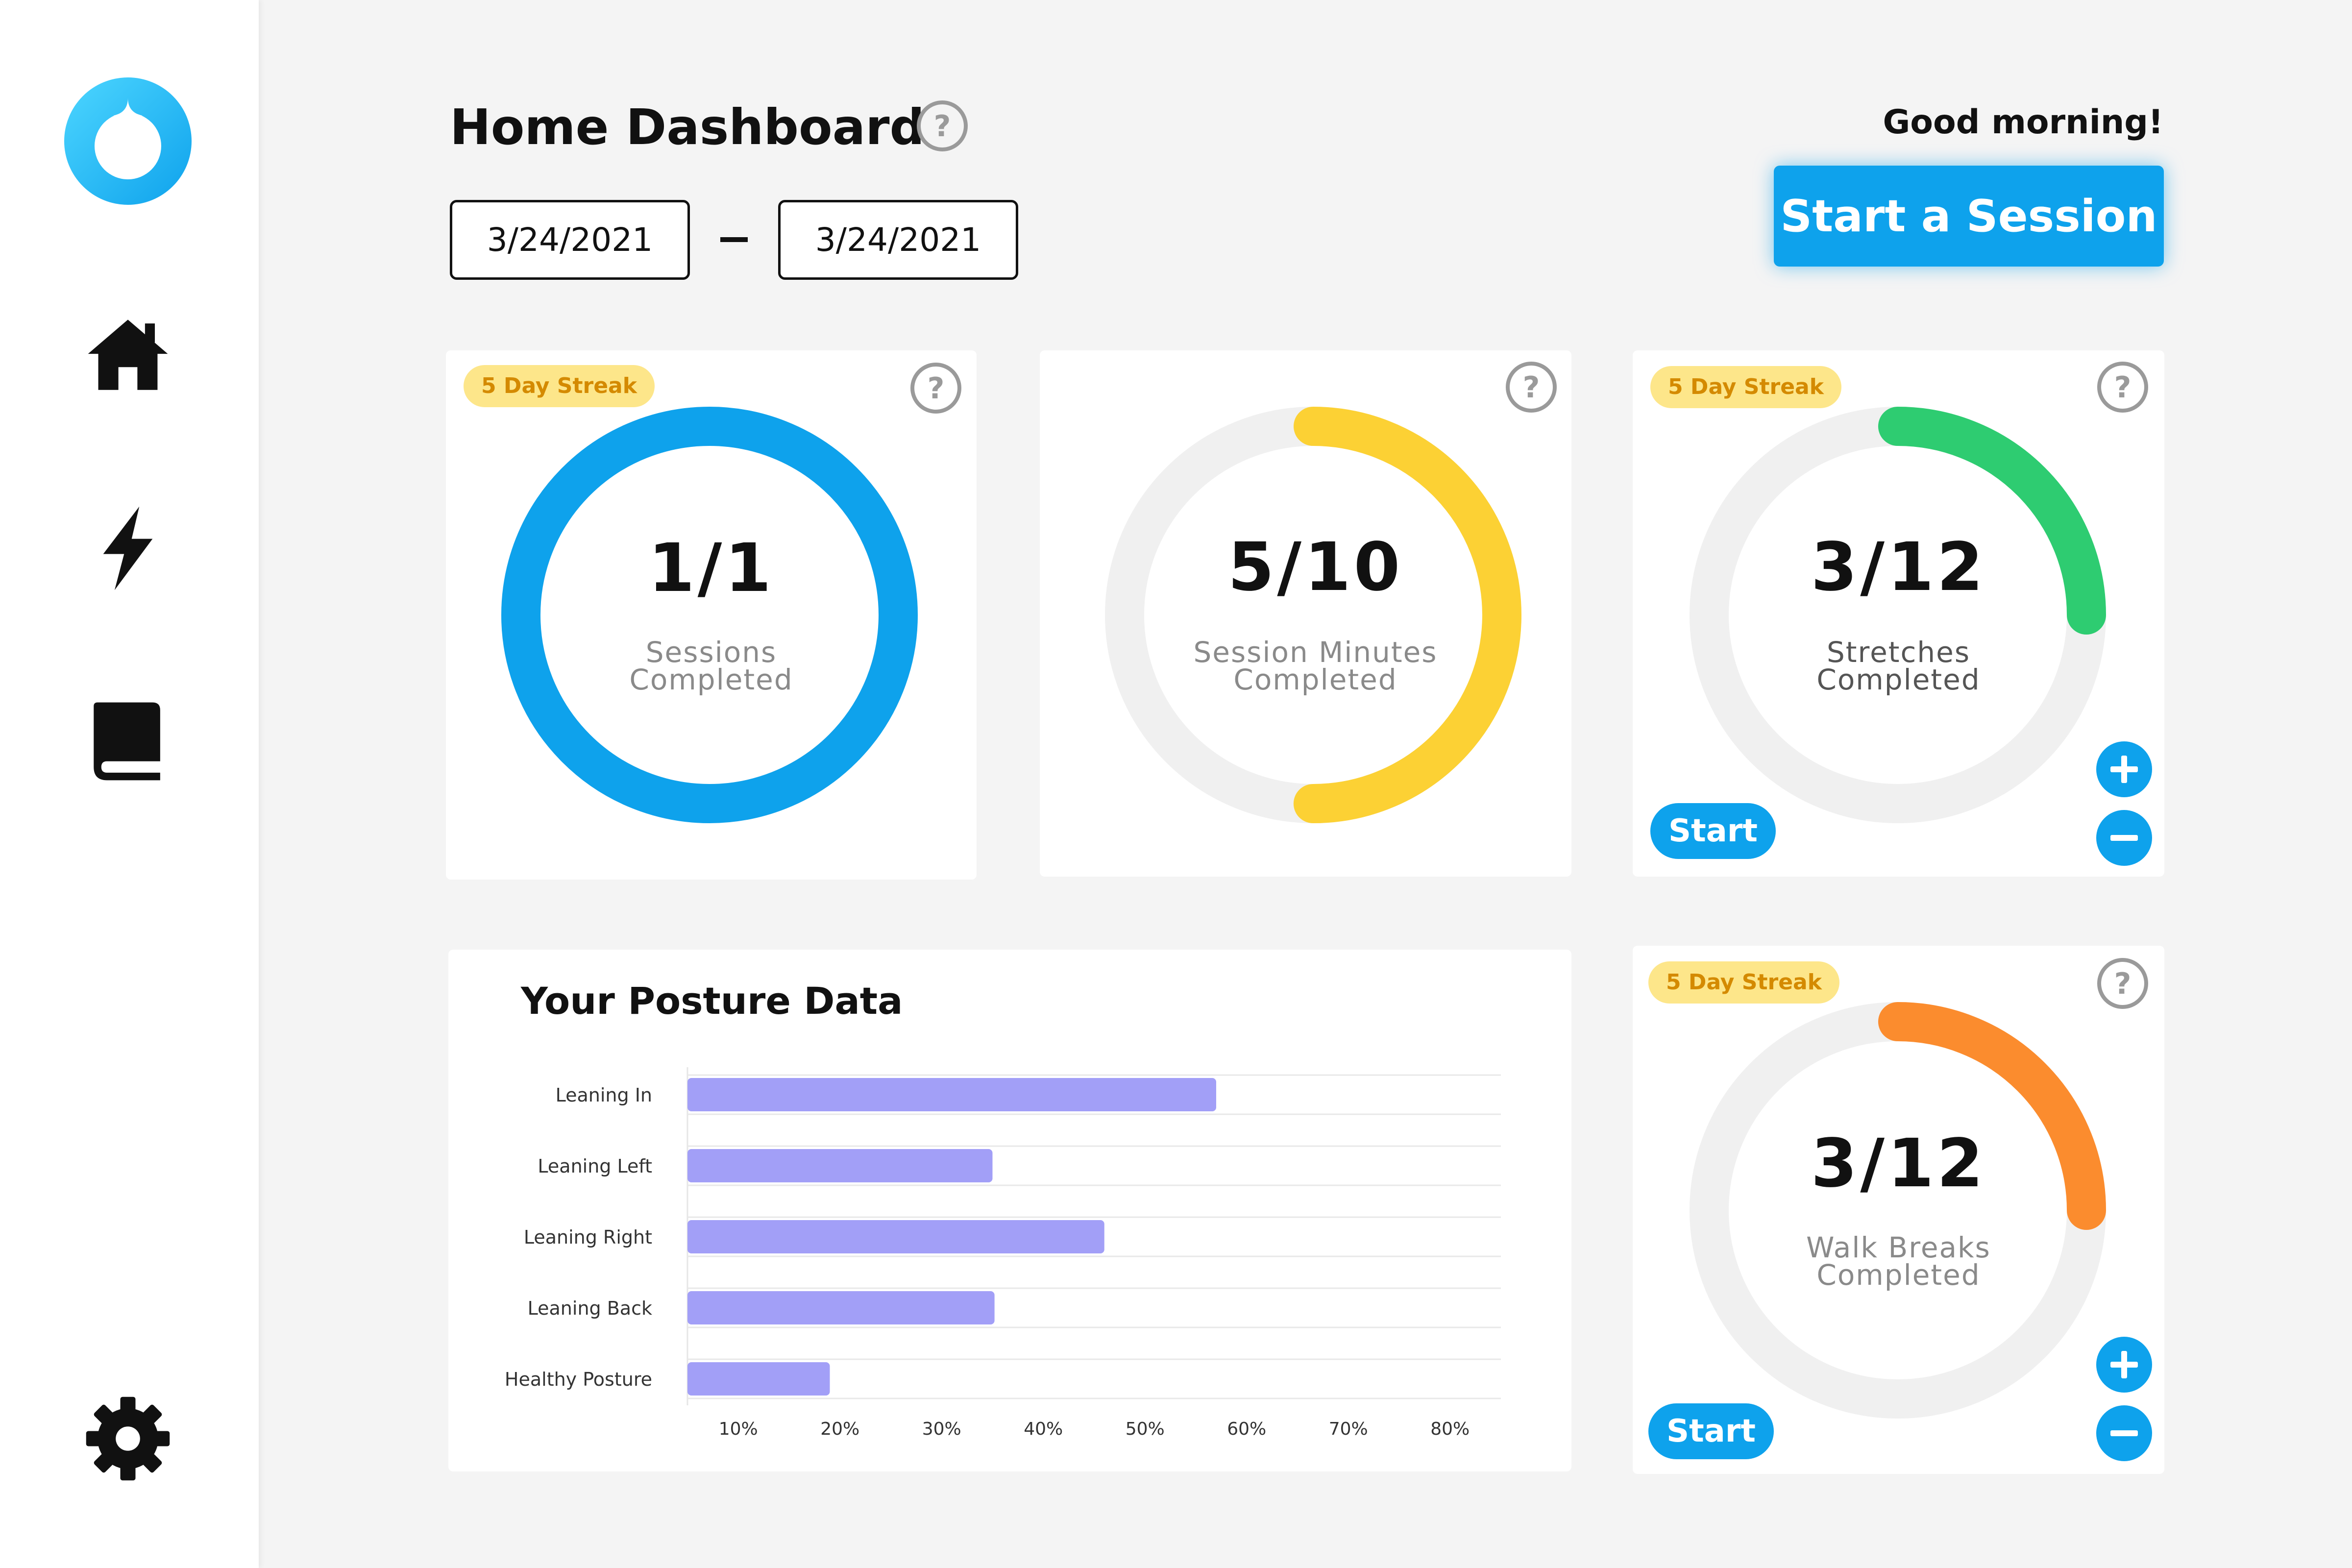 The height and width of the screenshot is (1568, 2352). What do you see at coordinates (1898, 567) in the screenshot?
I see `stretches-value: 3/12` at bounding box center [1898, 567].